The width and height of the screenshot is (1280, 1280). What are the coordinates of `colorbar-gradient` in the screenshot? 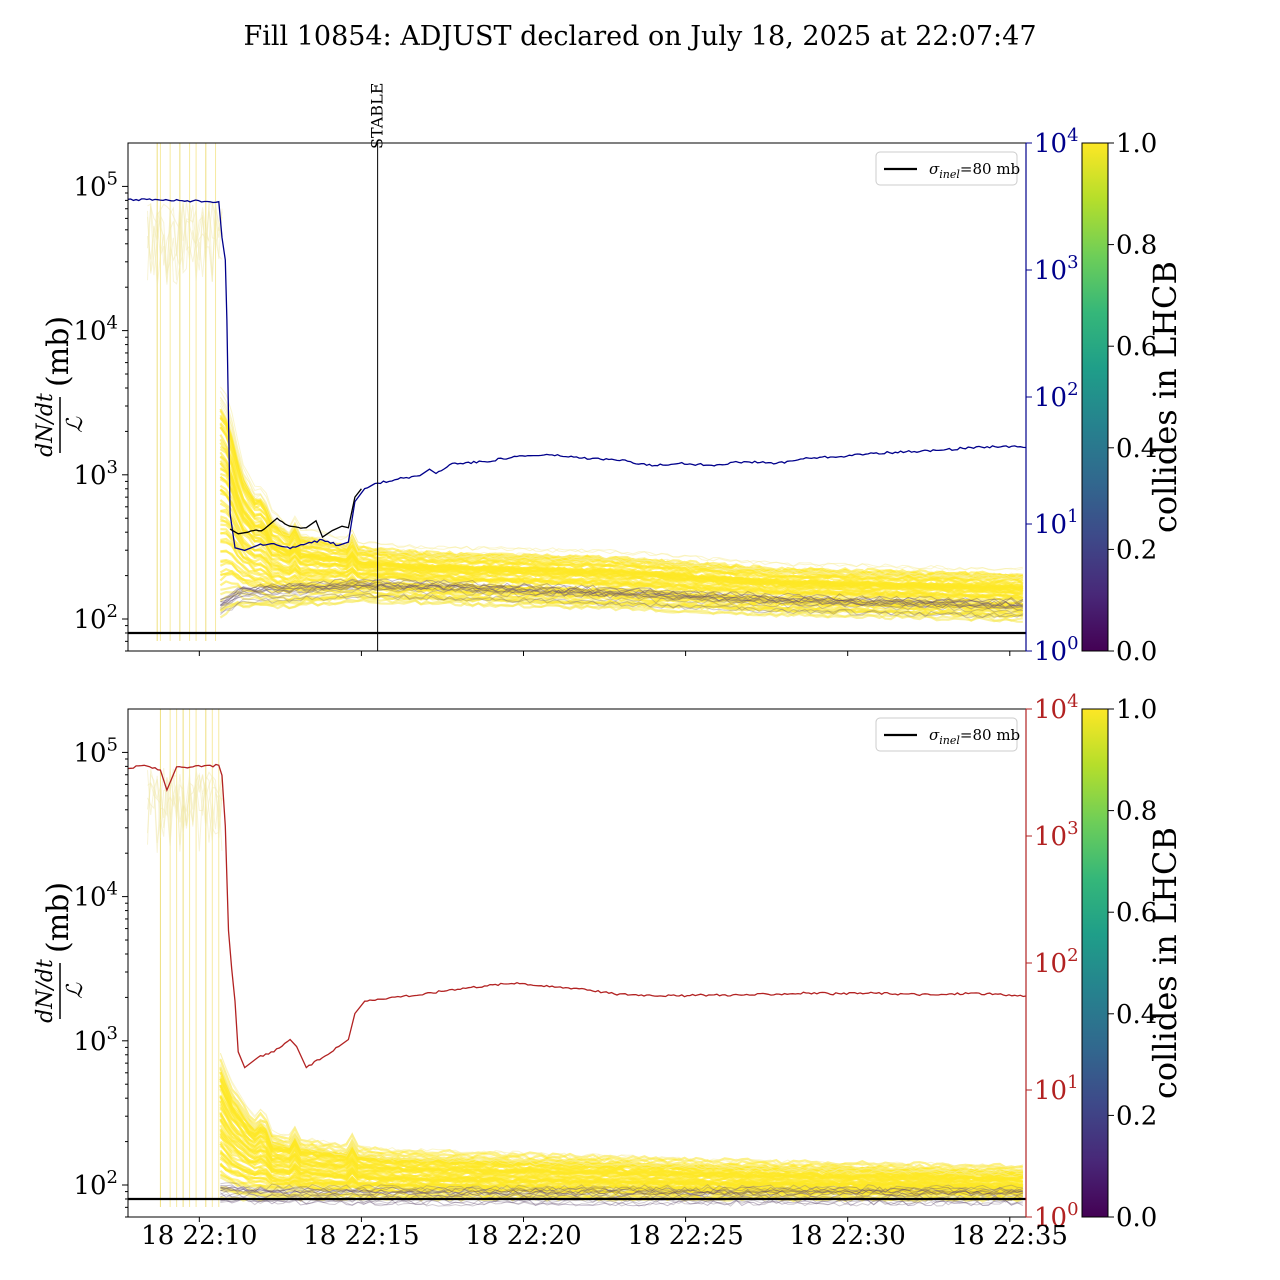 It's located at (1095, 397).